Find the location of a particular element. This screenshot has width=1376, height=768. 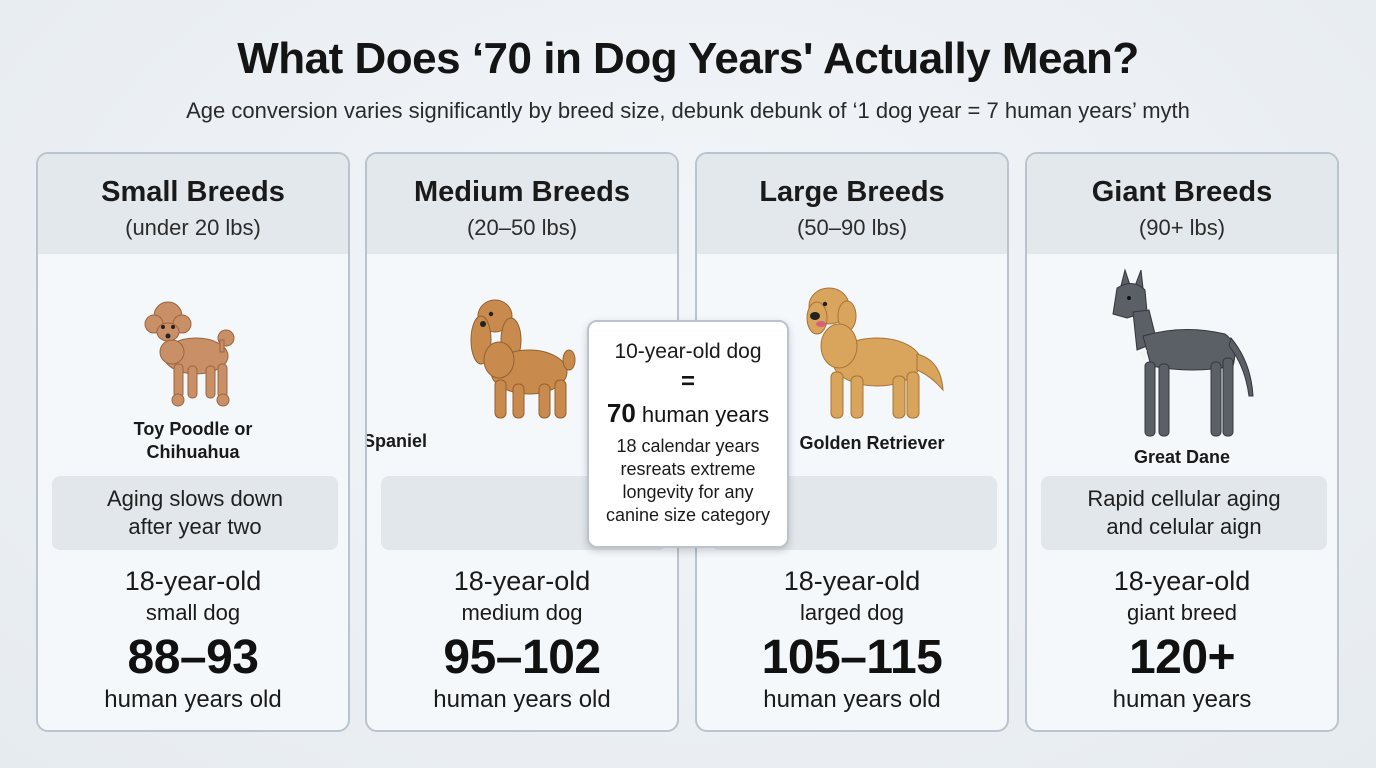

callout-equals-sign: = is located at coordinates (687, 381).